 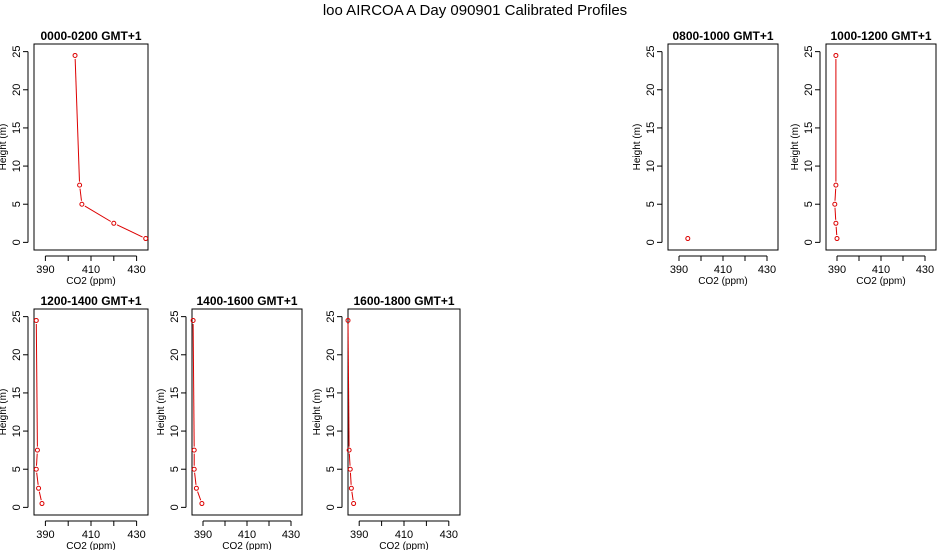 I want to click on panel-title: 0800-1000 GMT+1, so click(x=722, y=36).